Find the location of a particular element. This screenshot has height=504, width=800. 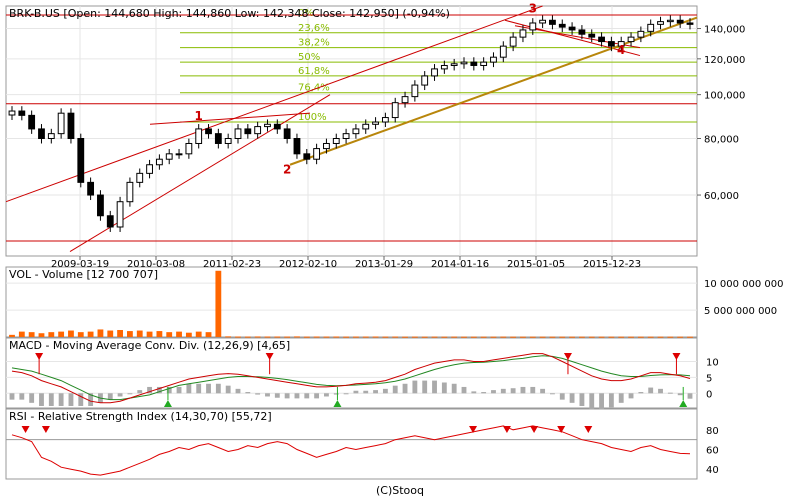

fib-label: 0% is located at coordinates (306, 13).